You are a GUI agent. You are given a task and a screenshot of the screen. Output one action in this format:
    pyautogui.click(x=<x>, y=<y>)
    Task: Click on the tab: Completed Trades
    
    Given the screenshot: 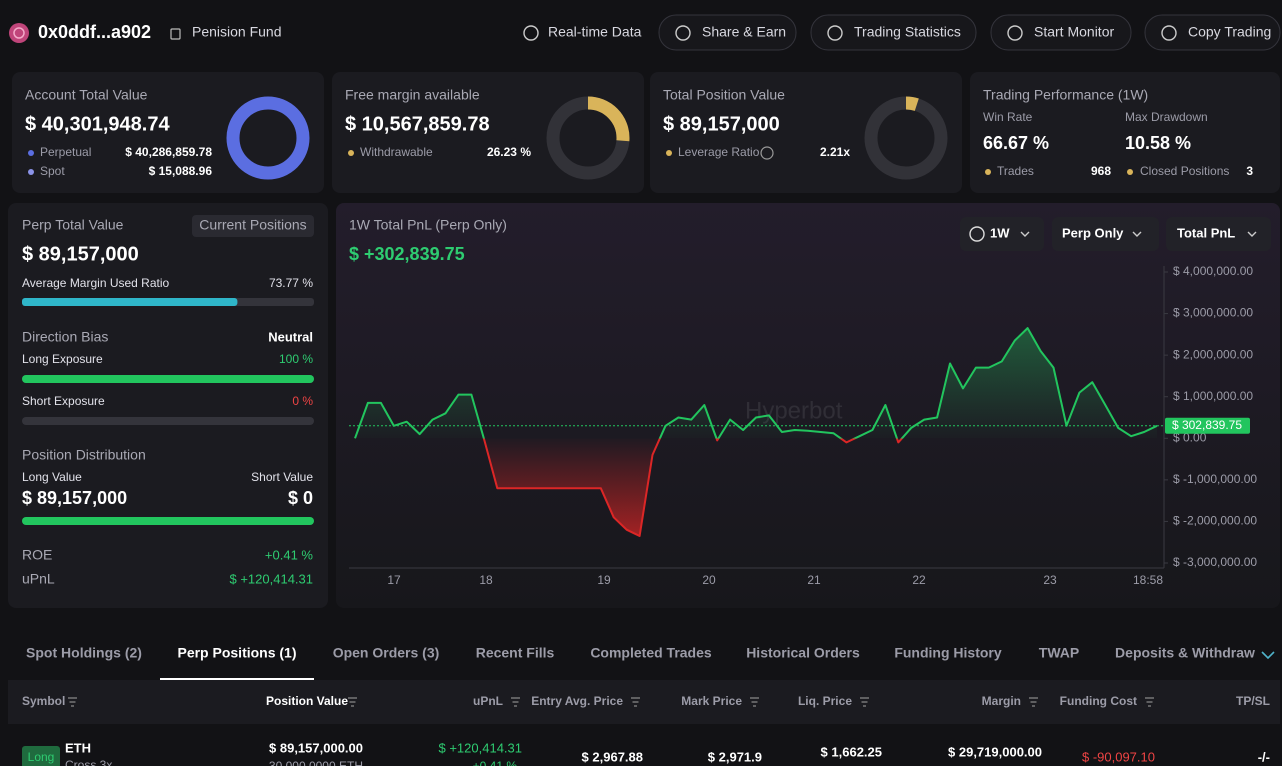 What is the action you would take?
    pyautogui.click(x=651, y=653)
    